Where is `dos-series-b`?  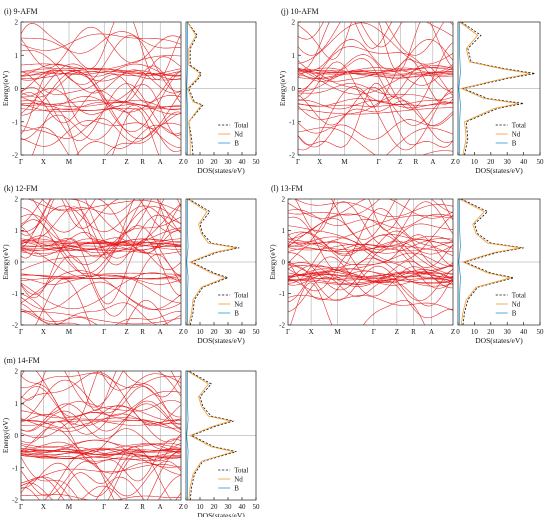
dos-series-b is located at coordinates (459, 88).